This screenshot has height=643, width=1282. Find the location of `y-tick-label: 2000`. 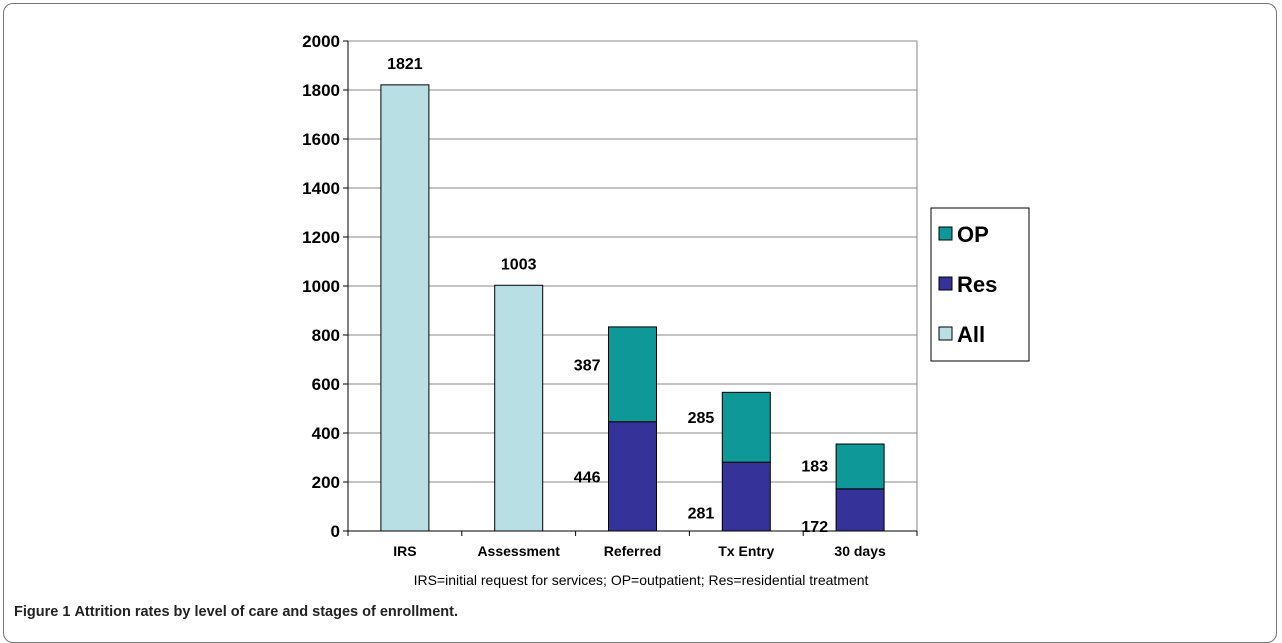

y-tick-label: 2000 is located at coordinates (321, 41).